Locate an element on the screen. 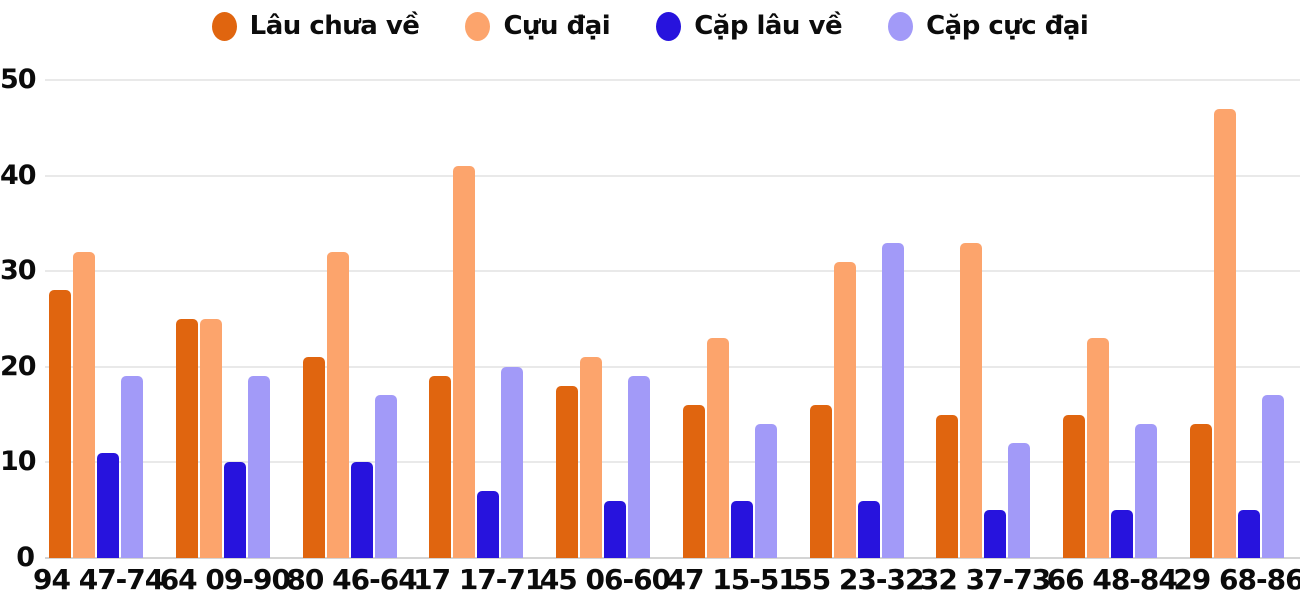 The width and height of the screenshot is (1300, 600). legend-item: Lâu chưa về is located at coordinates (315, 26).